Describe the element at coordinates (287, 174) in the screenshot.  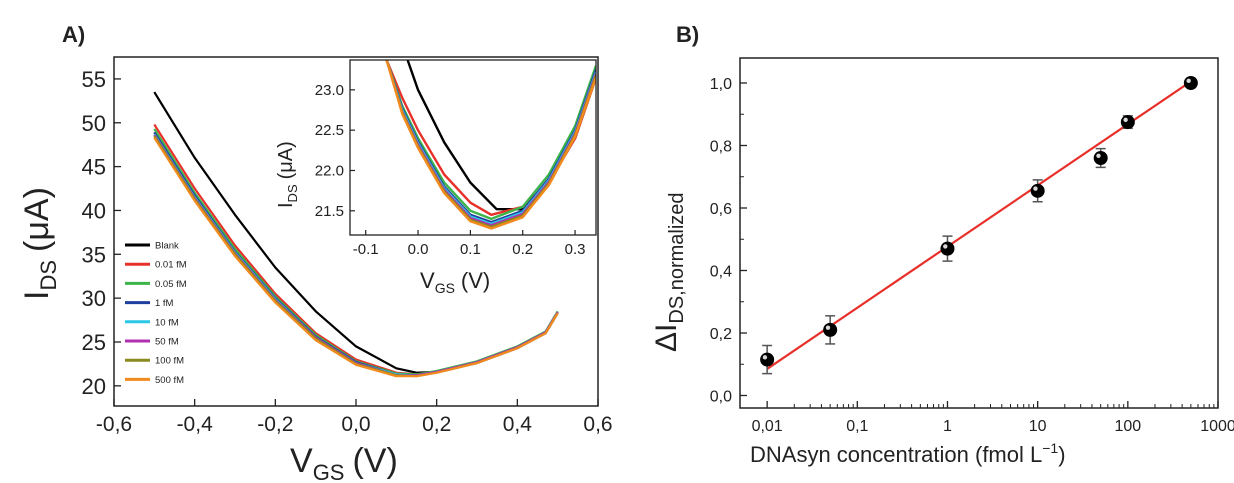
I see `inset-y-axis-label: IDS (μA)` at that location.